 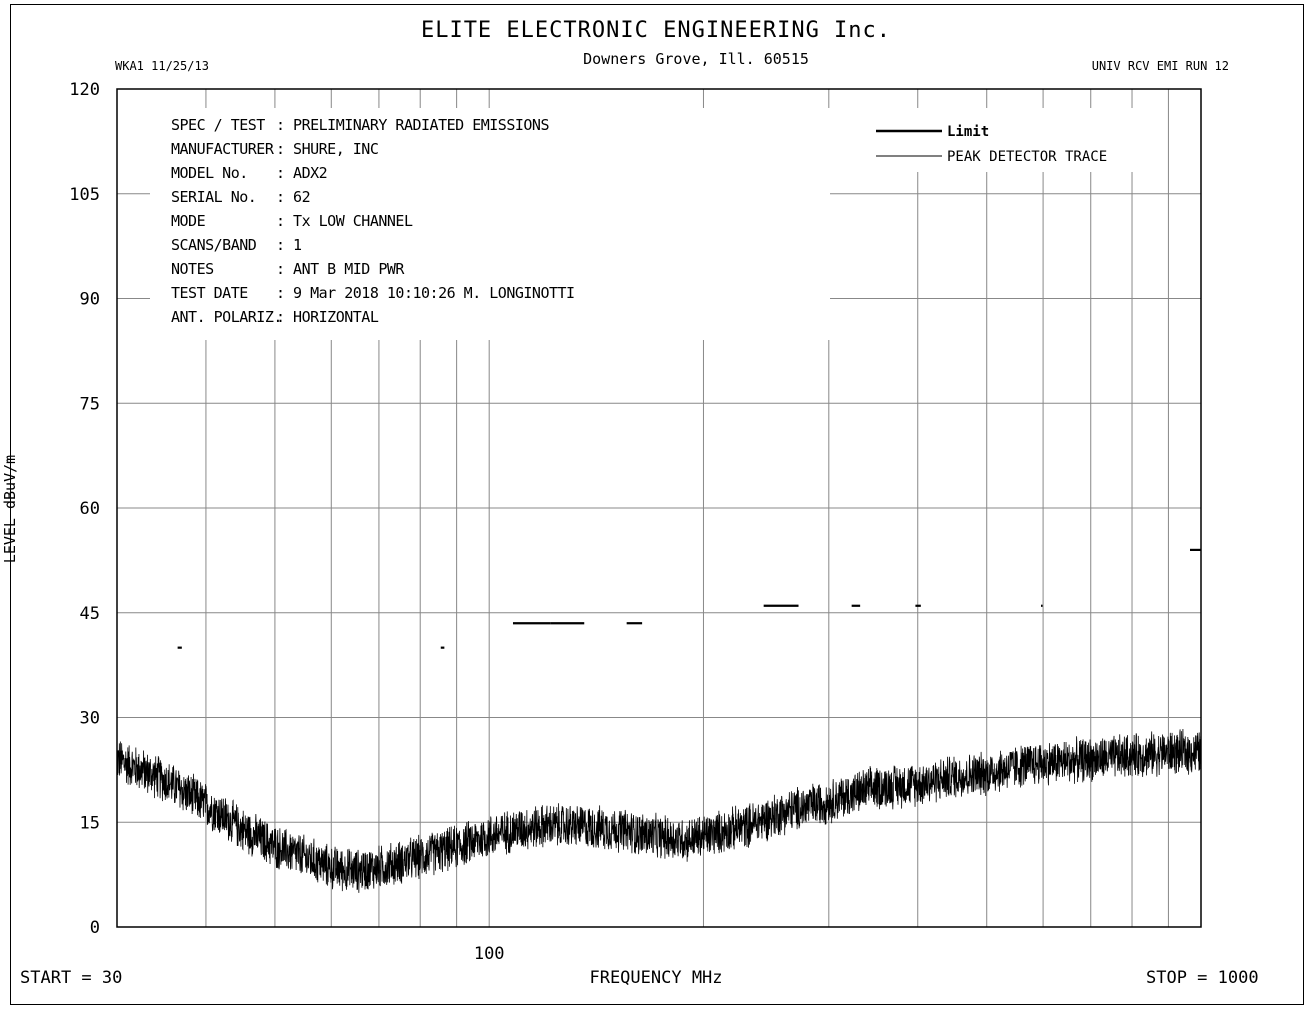 I want to click on y-tick-label: 75, so click(x=90, y=404).